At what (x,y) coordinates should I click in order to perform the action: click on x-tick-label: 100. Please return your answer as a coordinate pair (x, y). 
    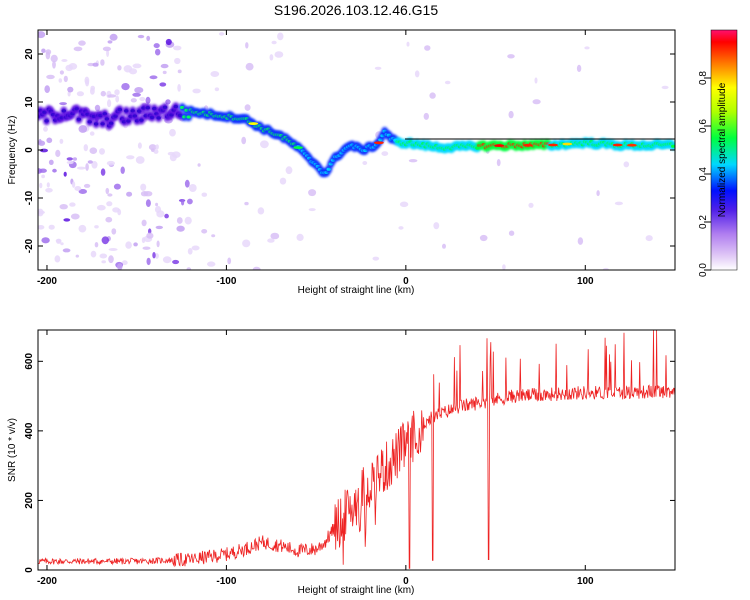
    Looking at the image, I should click on (585, 281).